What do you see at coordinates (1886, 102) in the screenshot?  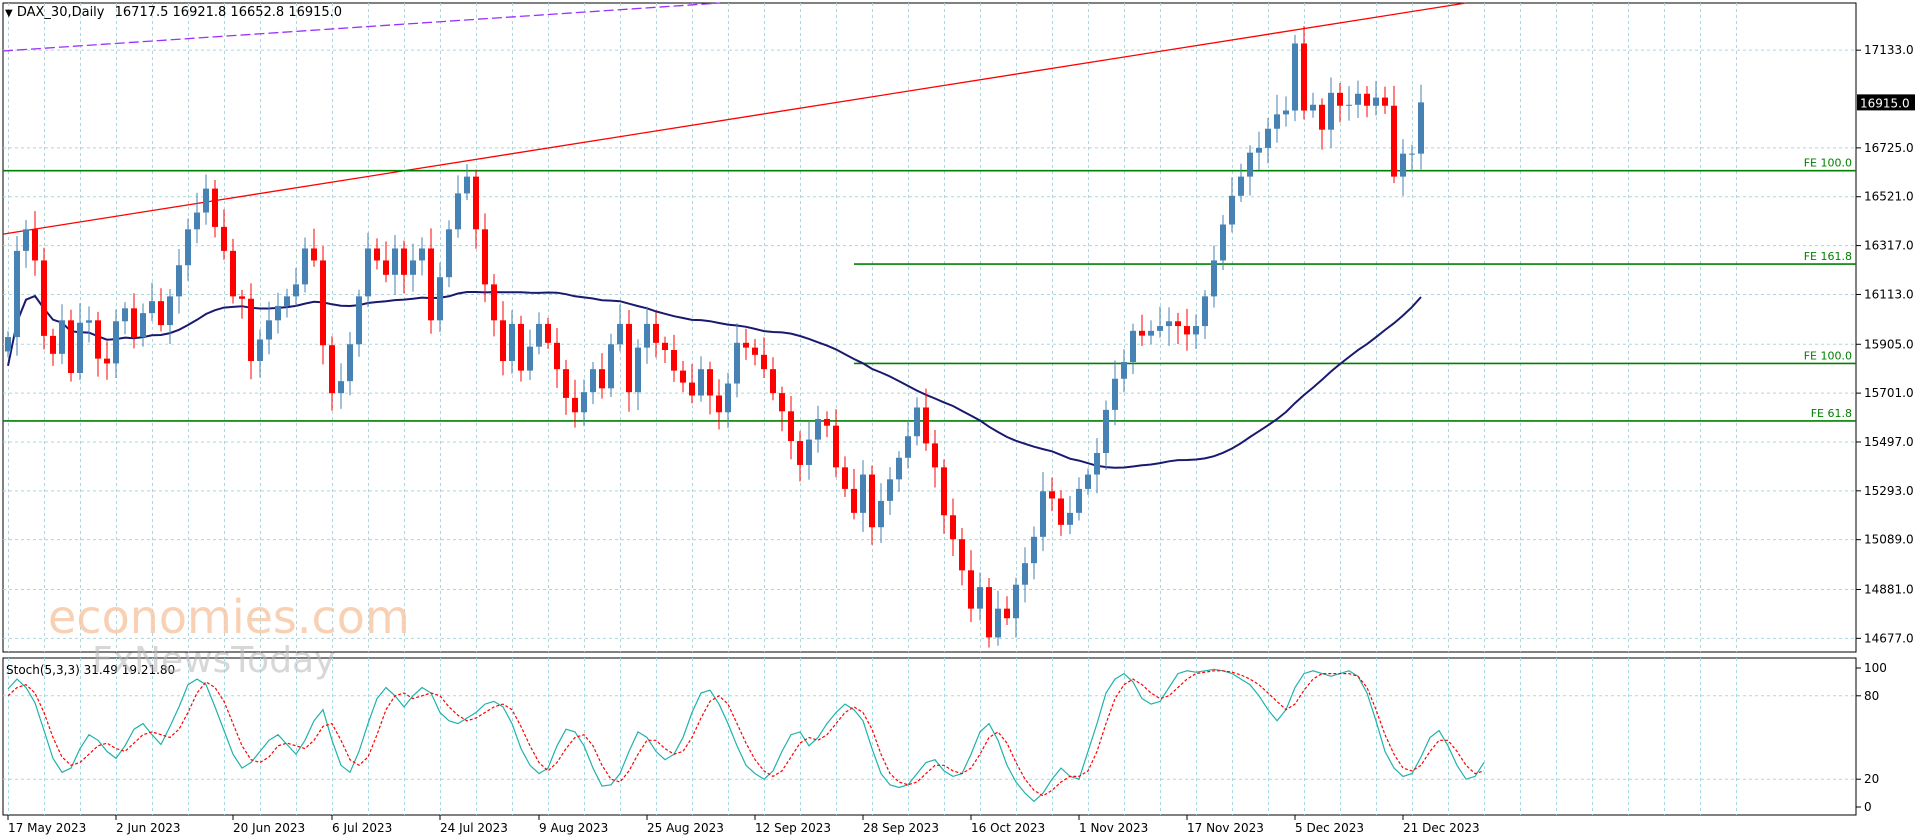 I see `last-price-box` at bounding box center [1886, 102].